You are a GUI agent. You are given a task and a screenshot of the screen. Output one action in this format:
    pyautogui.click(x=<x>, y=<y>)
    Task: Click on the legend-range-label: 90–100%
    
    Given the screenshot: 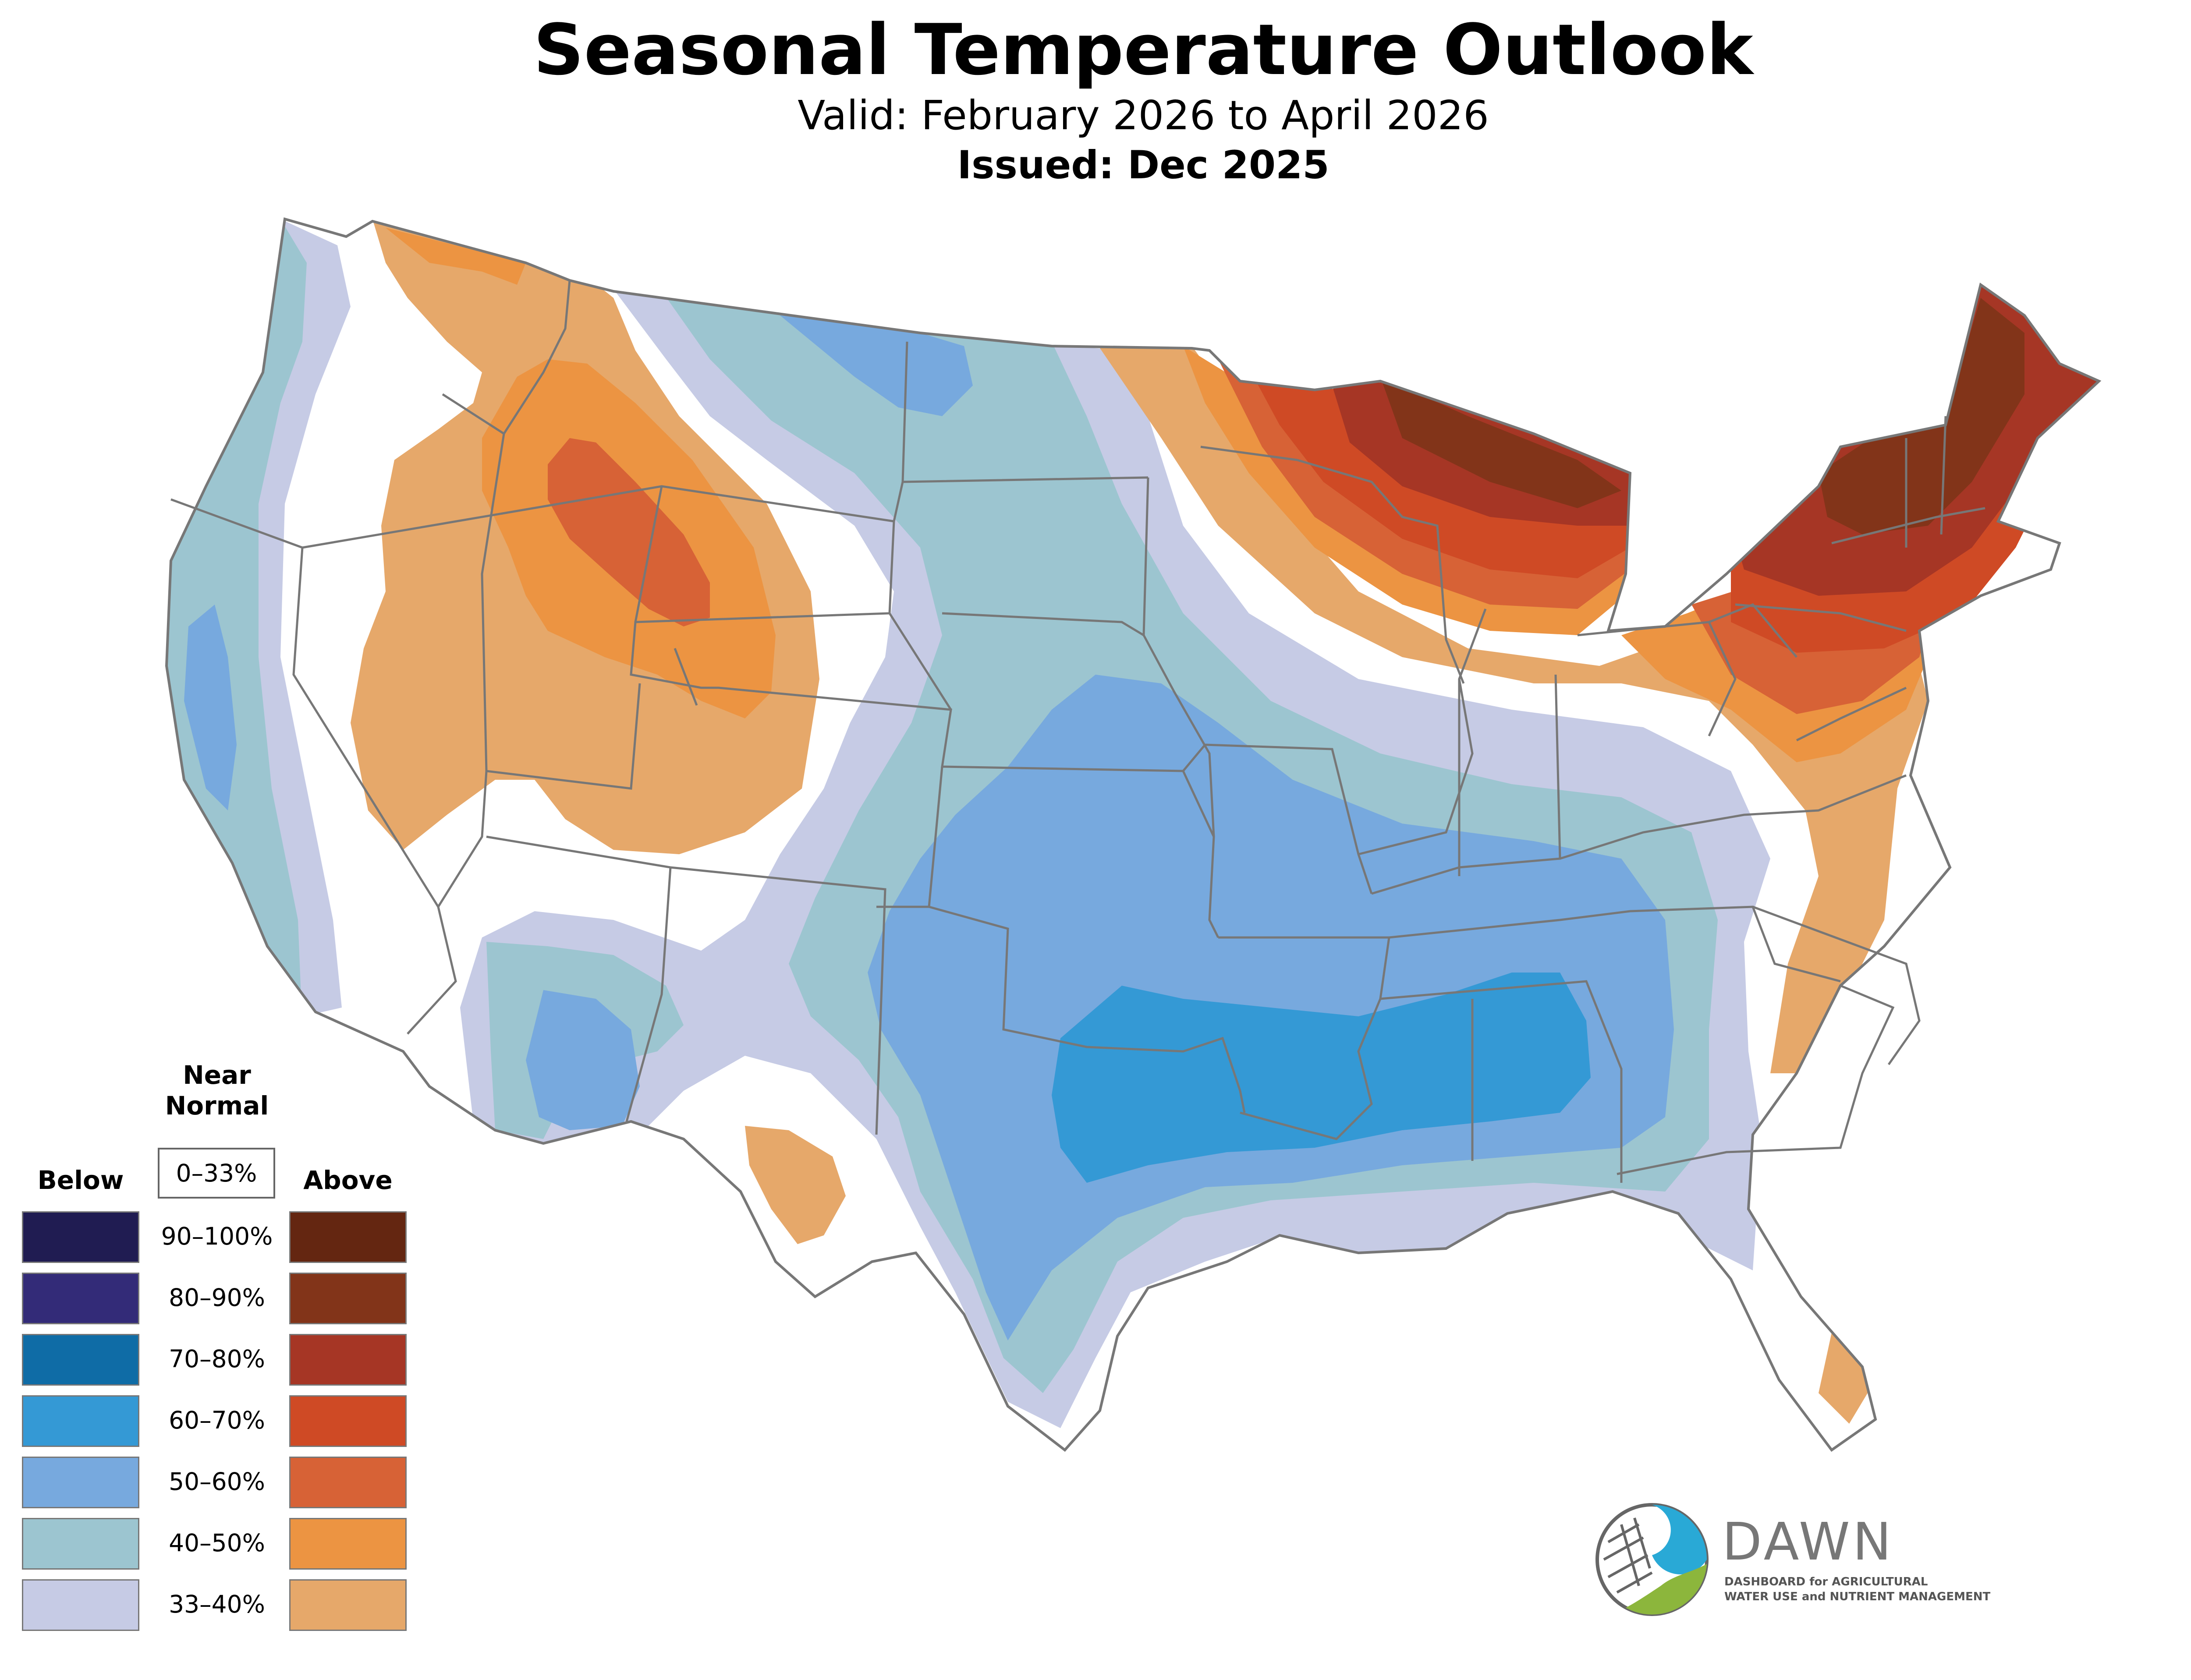 What is the action you would take?
    pyautogui.click(x=217, y=1236)
    